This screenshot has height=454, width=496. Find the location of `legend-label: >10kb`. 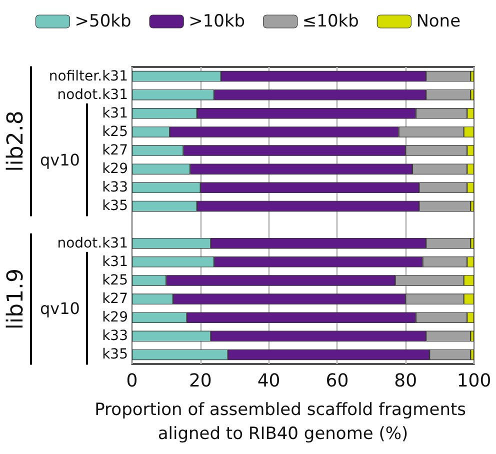

legend-label: >10kb is located at coordinates (217, 22).